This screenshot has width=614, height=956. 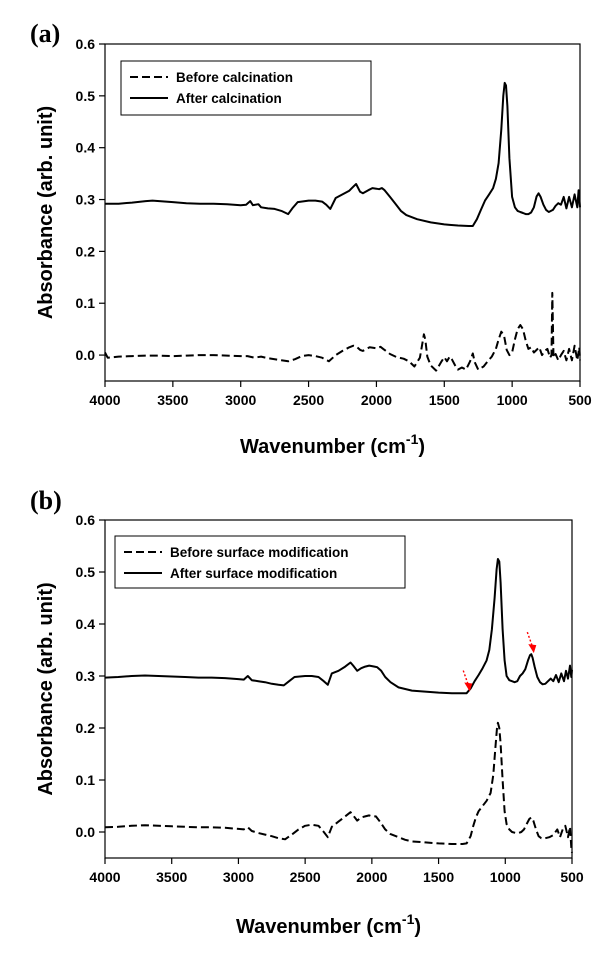 What do you see at coordinates (444, 400) in the screenshot?
I see `chart-a-x-tick-label: 1500` at bounding box center [444, 400].